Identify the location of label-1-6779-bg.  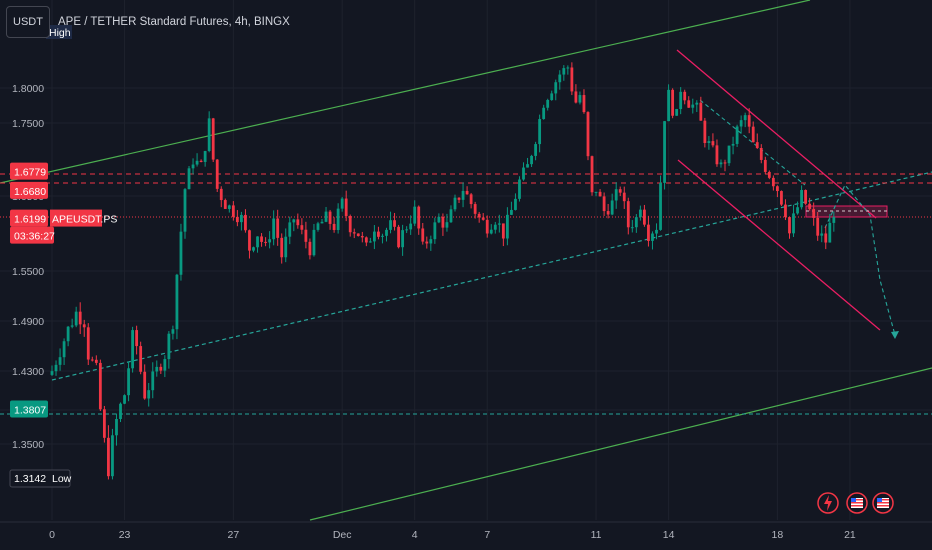
(29, 171).